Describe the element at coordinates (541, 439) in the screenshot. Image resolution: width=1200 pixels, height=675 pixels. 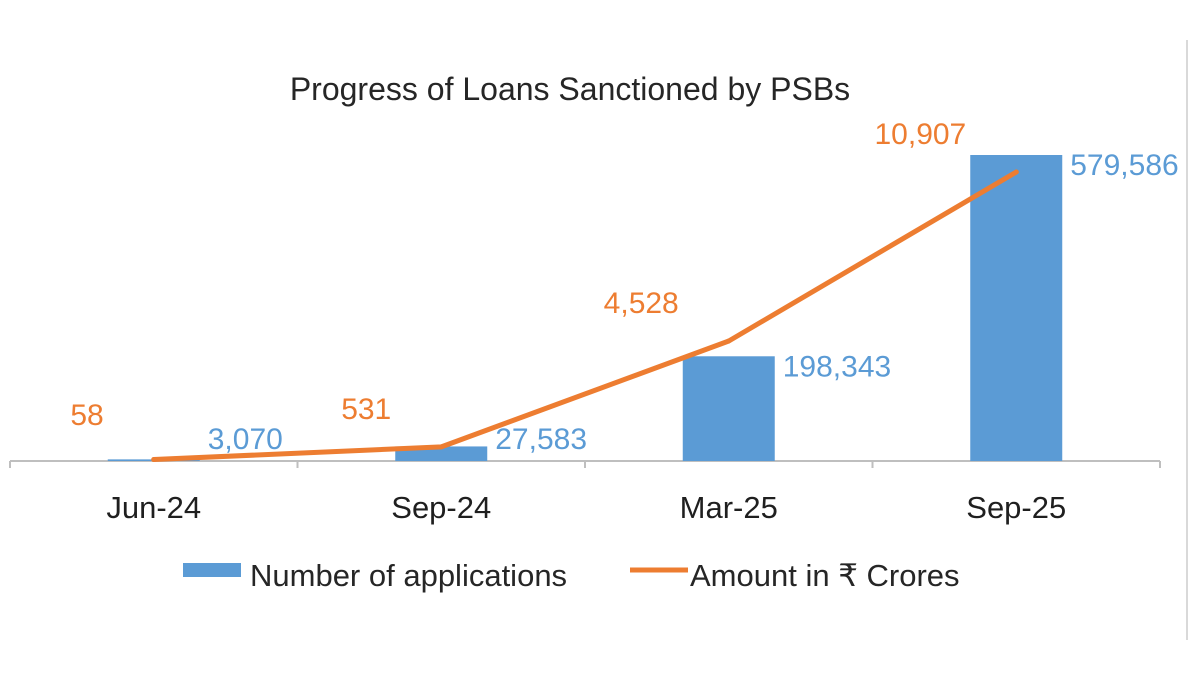
I see `bar-data-label: 27,583` at that location.